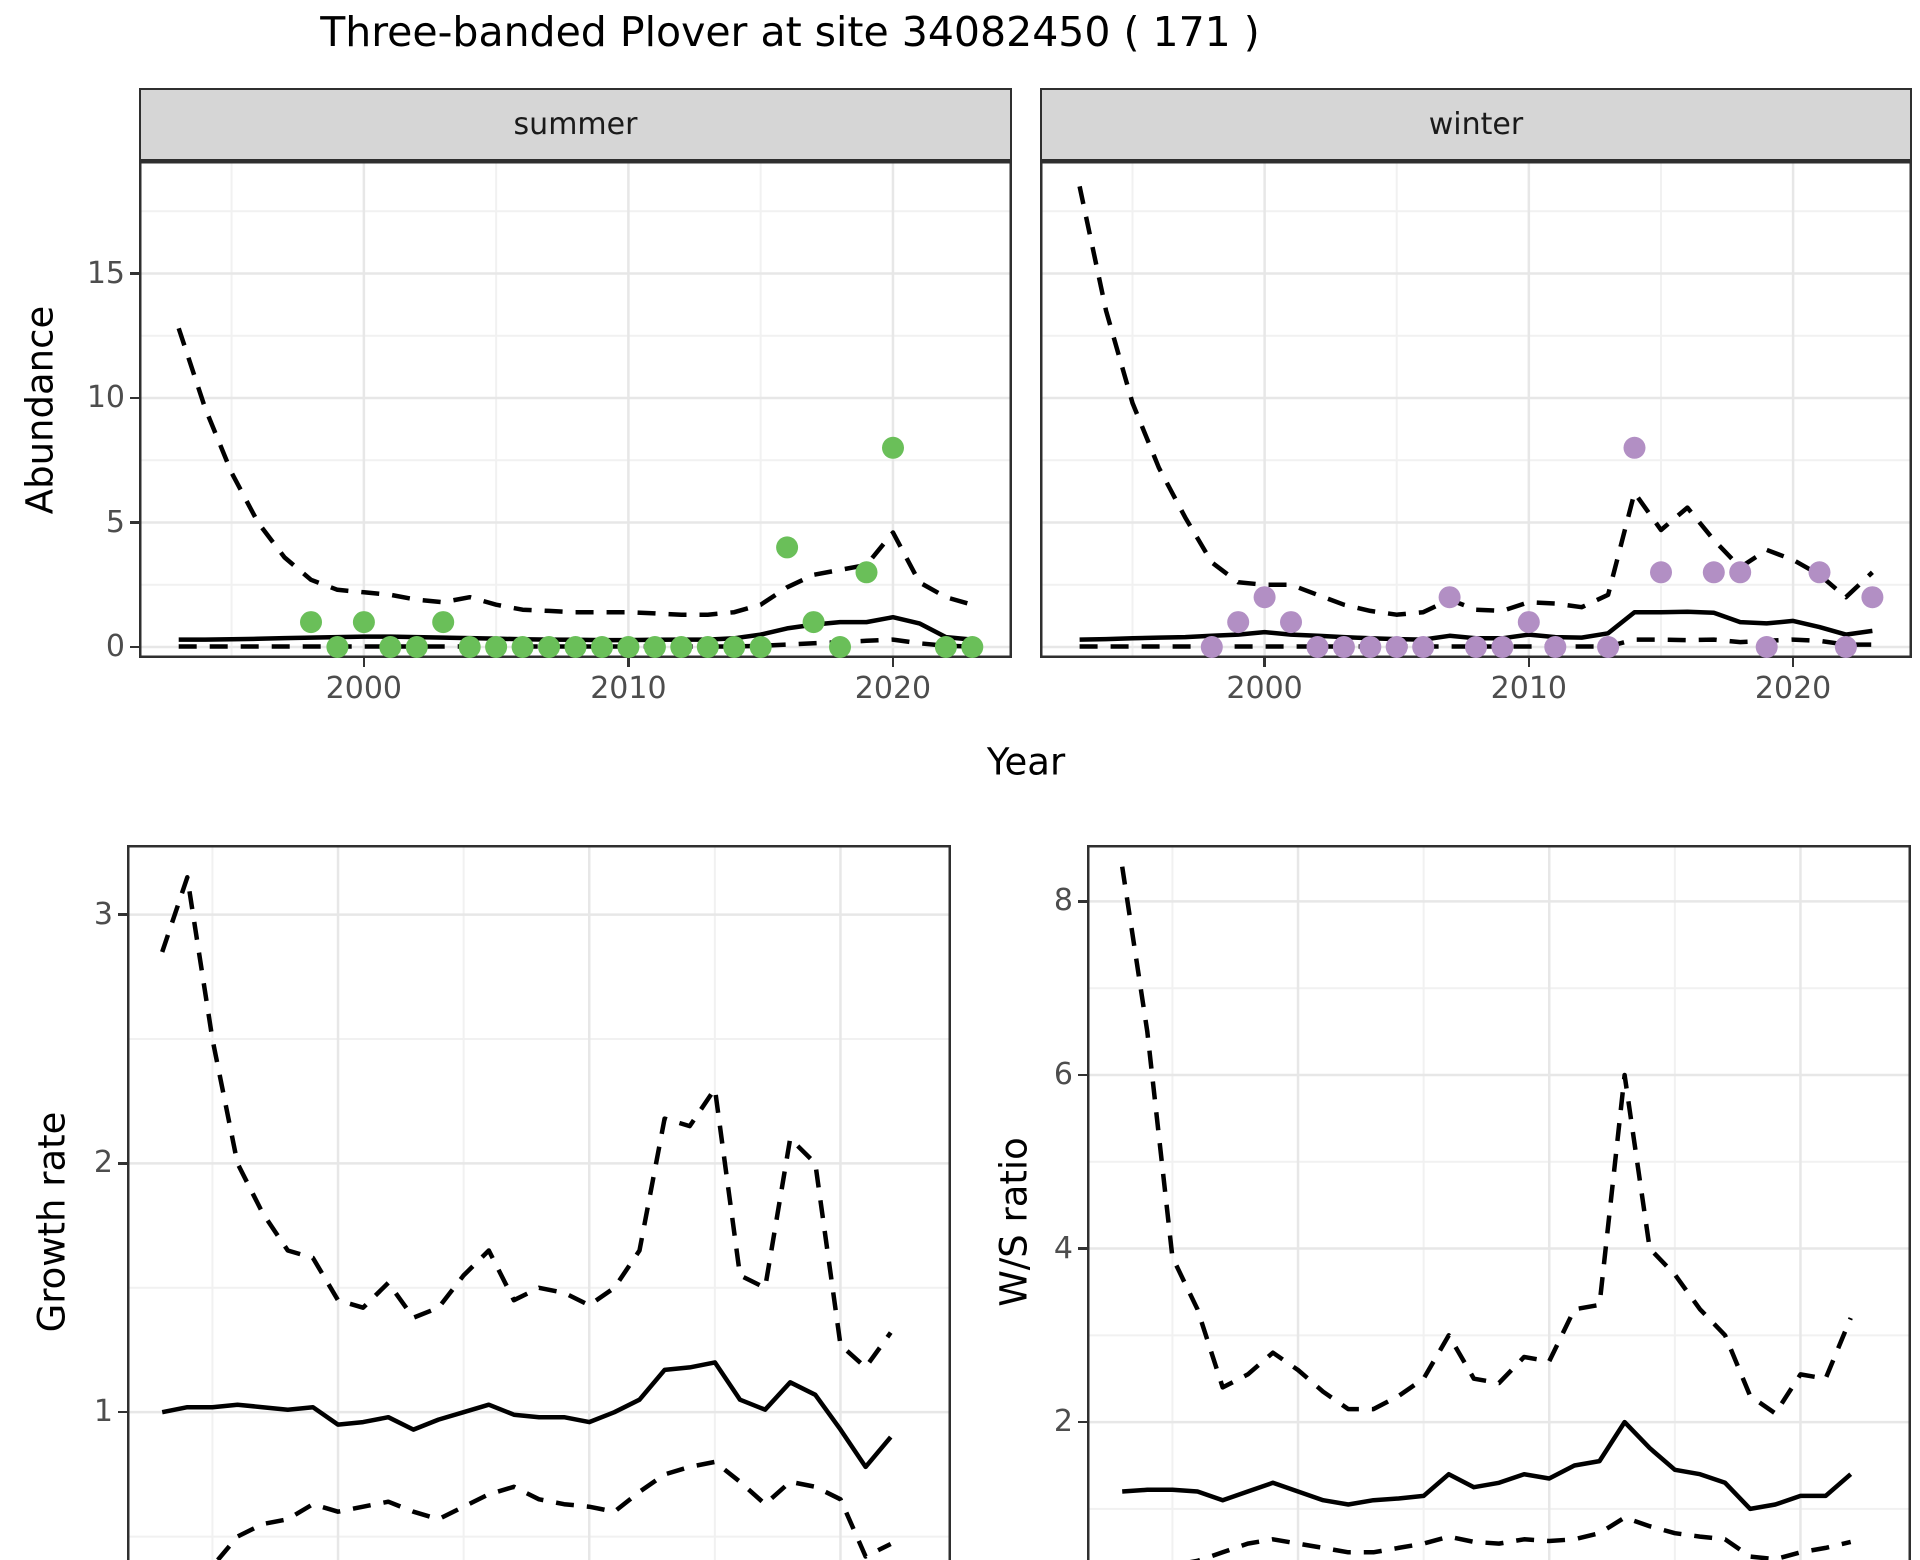  What do you see at coordinates (103, 1412) in the screenshot?
I see `y-tick-label: 1` at bounding box center [103, 1412].